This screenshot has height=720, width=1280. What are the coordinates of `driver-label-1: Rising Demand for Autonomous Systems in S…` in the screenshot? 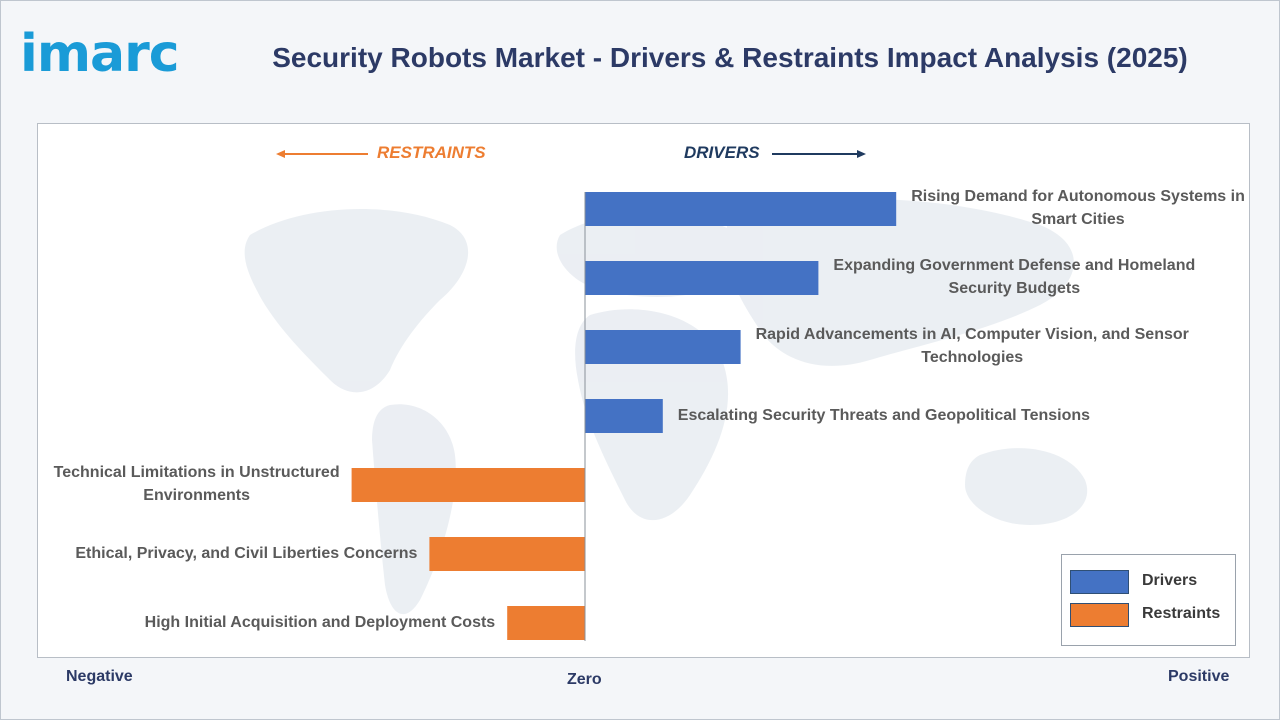 It's located at (1078, 208).